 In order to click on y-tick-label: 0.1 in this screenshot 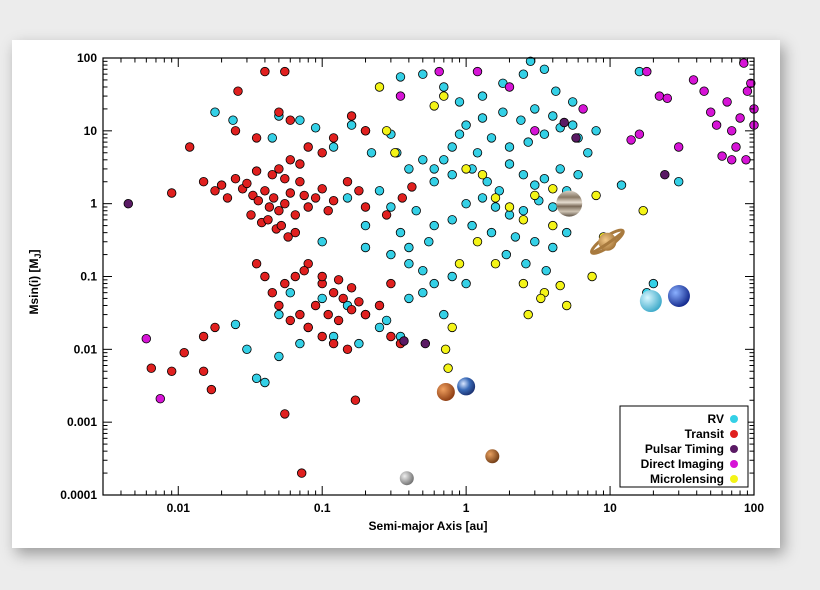, I will do `click(88, 277)`.